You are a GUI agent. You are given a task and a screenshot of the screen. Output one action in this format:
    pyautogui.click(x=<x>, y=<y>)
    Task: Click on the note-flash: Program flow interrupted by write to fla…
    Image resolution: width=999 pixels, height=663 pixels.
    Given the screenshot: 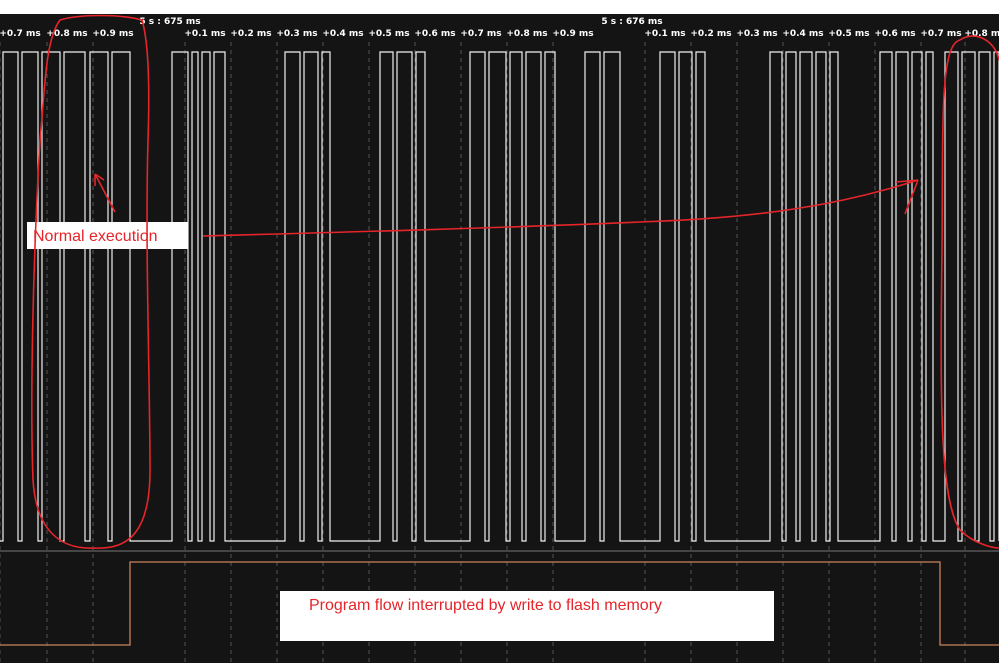 What is the action you would take?
    pyautogui.click(x=485, y=605)
    